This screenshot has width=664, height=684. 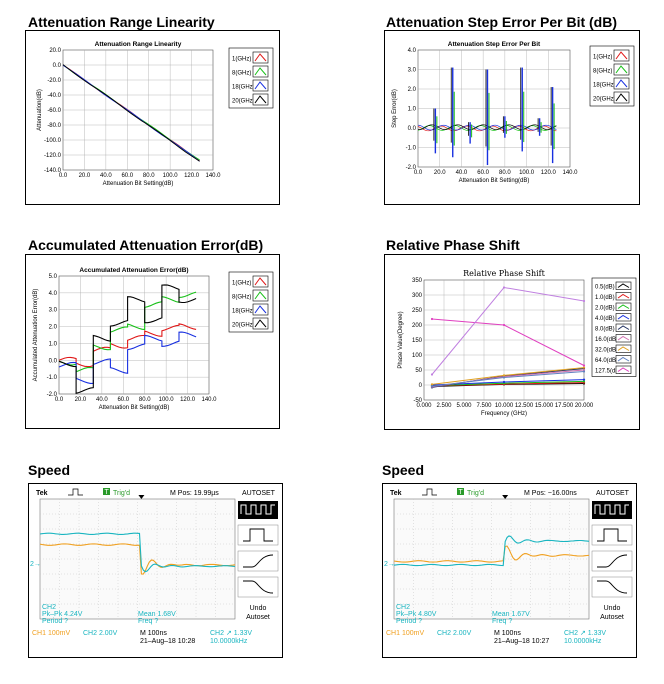 What do you see at coordinates (52, 395) in the screenshot?
I see `y-tick-label: -2.0` at bounding box center [52, 395].